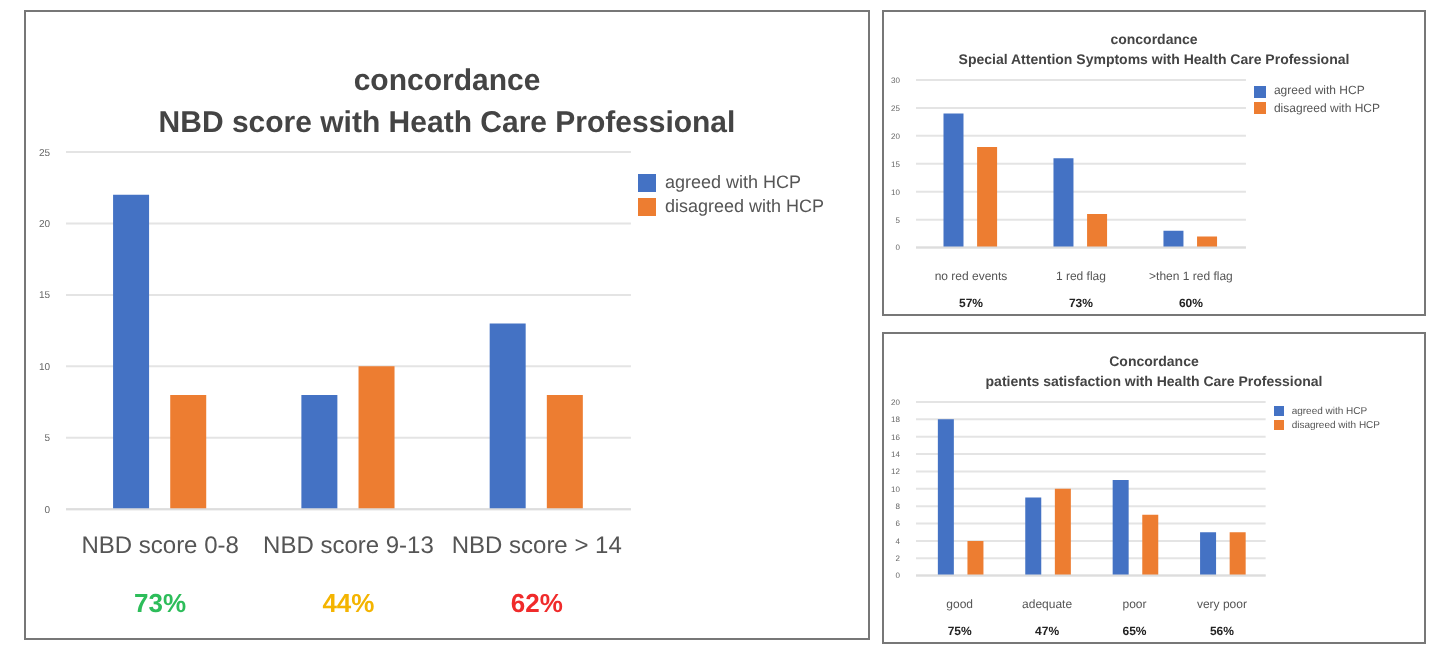 The height and width of the screenshot is (656, 1434). What do you see at coordinates (349, 545) in the screenshot?
I see `x-tick-label: NBD score 9-13` at bounding box center [349, 545].